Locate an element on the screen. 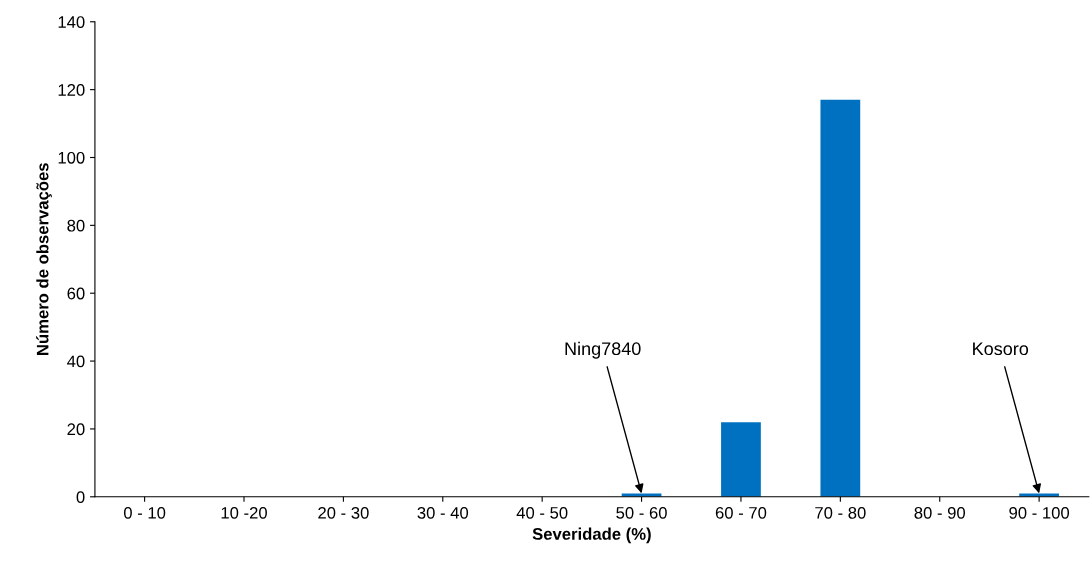  y-tick-label: 100 is located at coordinates (71, 157).